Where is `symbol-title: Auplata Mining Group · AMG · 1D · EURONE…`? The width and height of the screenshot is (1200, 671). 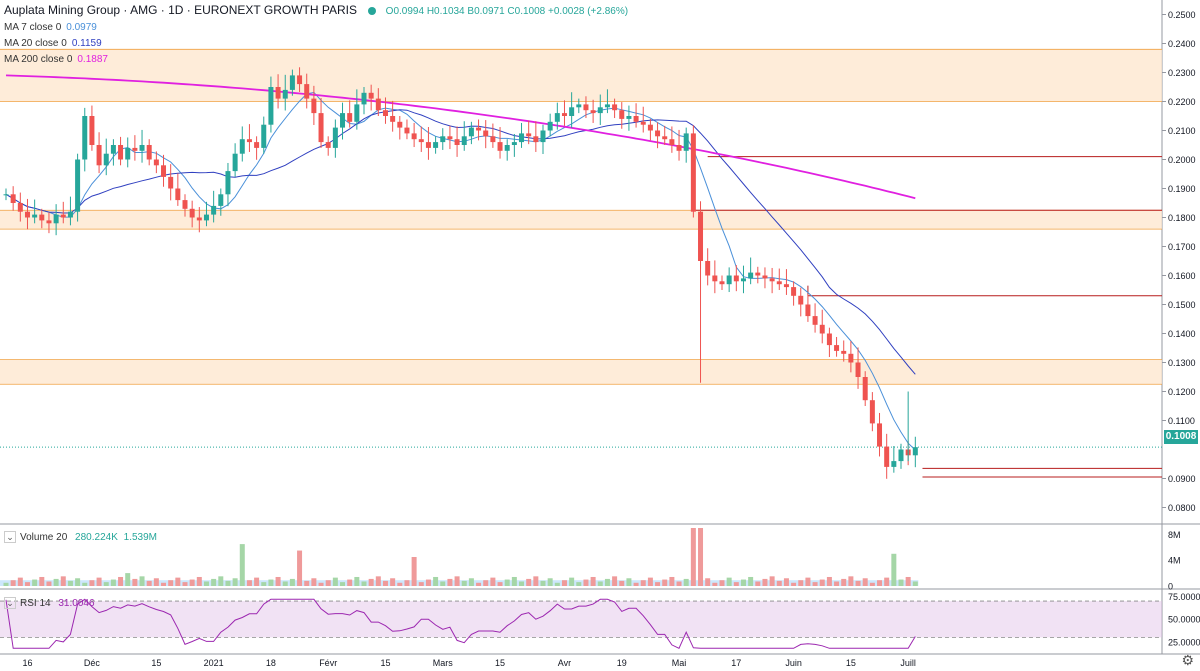
symbol-title: Auplata Mining Group · AMG · 1D · EURONE… is located at coordinates (180, 10).